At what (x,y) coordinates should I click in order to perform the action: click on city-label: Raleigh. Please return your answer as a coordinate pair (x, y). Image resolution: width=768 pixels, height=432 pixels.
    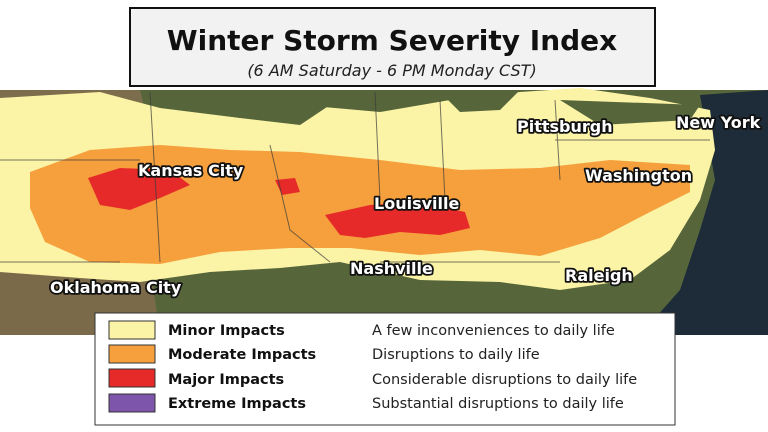
    Looking at the image, I should click on (599, 275).